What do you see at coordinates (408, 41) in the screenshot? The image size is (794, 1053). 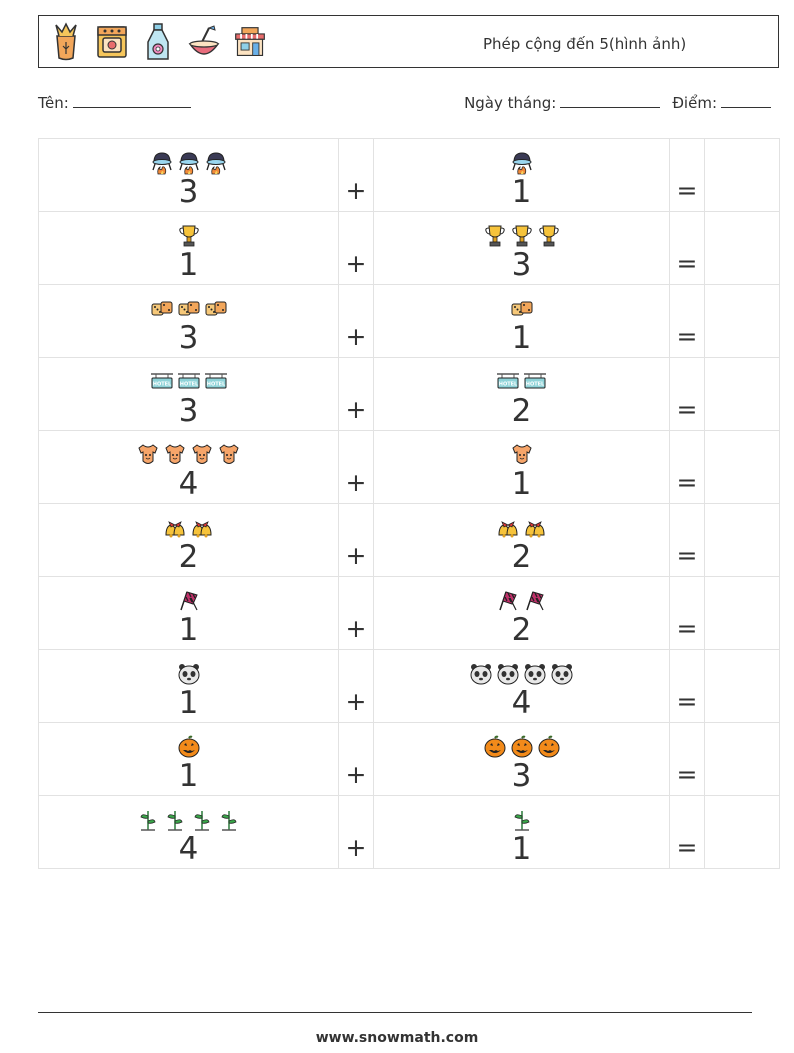 I see `worksheet-header: Phép cộng đến 5(hình ảnh)` at bounding box center [408, 41].